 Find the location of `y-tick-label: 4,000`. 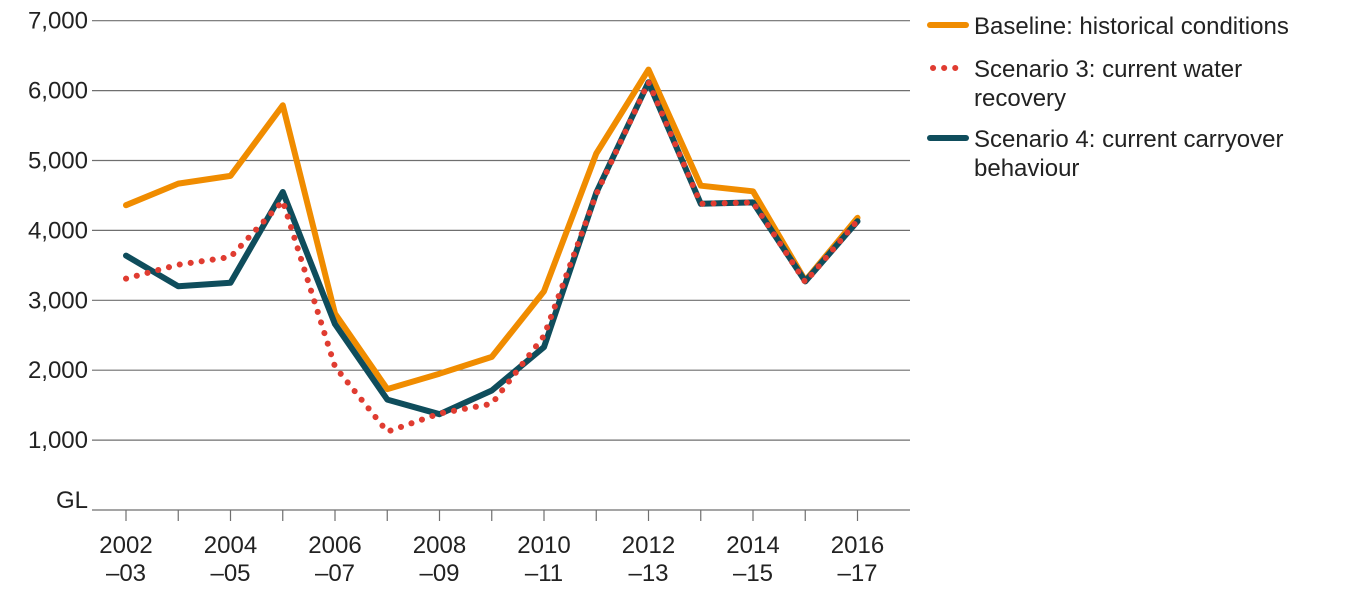

y-tick-label: 4,000 is located at coordinates (58, 230).